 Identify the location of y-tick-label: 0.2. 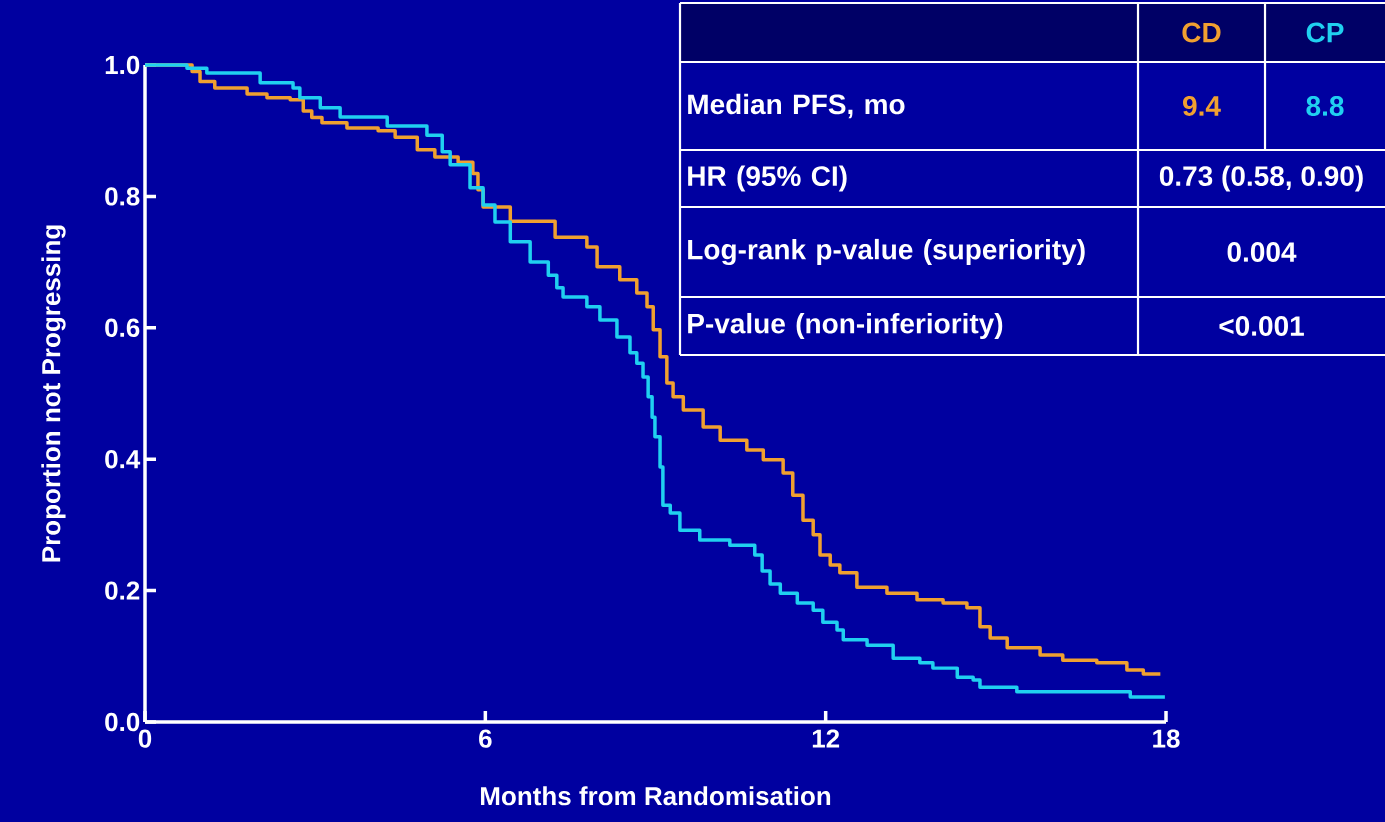
(122, 590).